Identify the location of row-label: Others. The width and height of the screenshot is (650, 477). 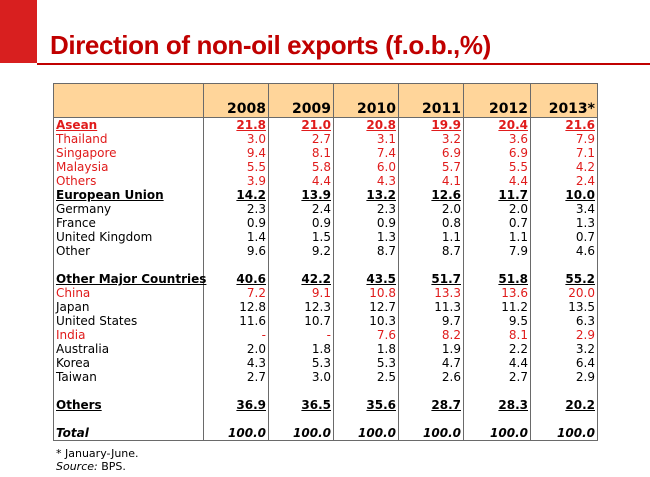
(128, 181).